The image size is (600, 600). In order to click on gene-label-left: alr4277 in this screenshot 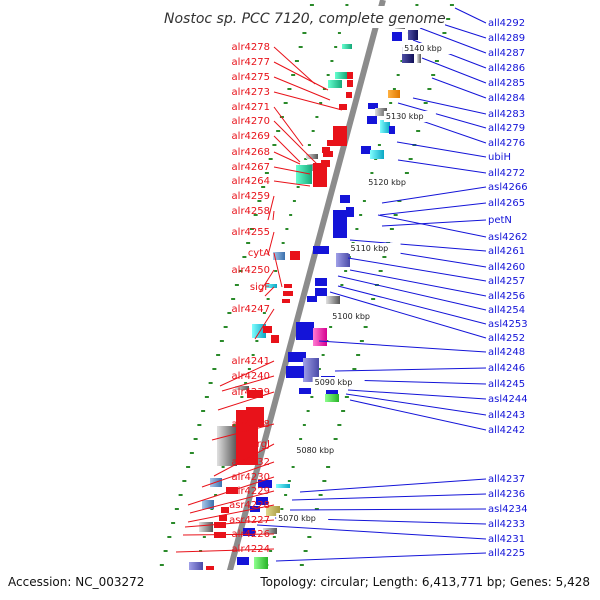, I will do `click(251, 62)`.